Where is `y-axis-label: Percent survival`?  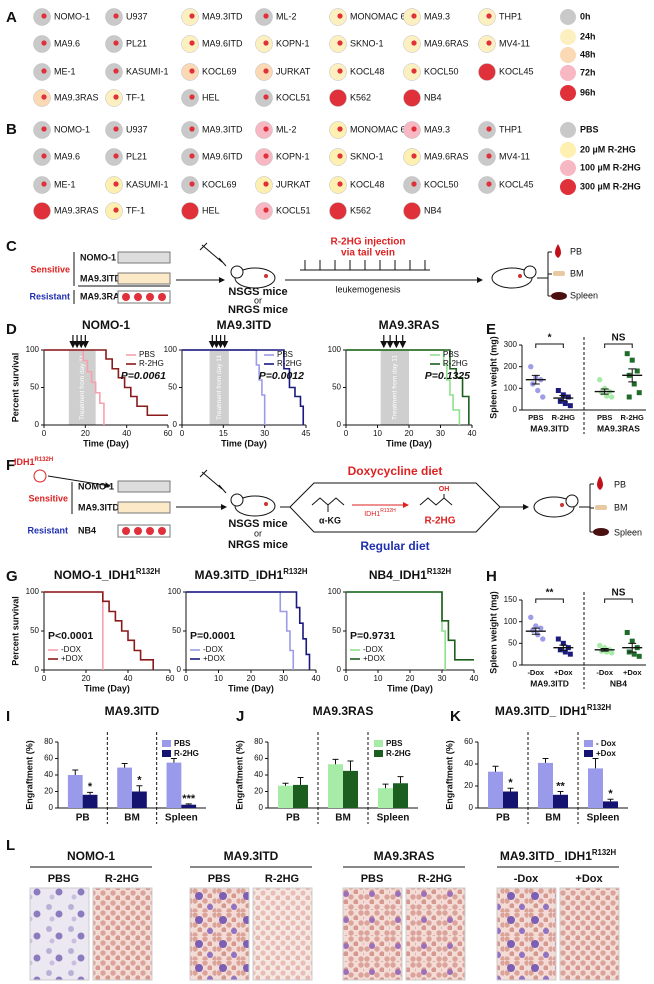 y-axis-label: Percent survival is located at coordinates (15, 631).